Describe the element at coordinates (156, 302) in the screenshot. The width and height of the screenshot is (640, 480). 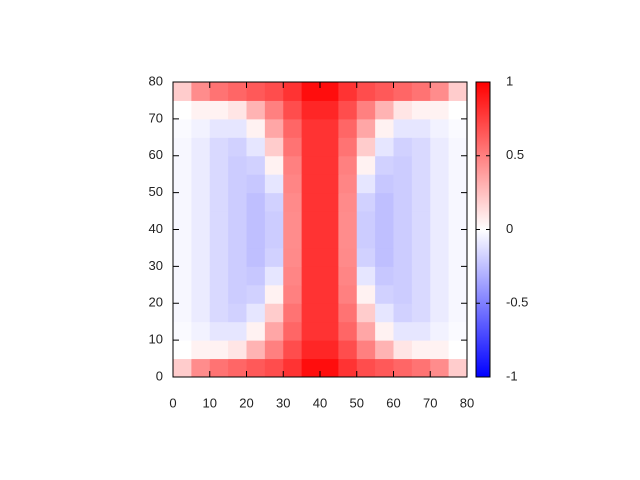
I see `y-tick-label: 20` at that location.